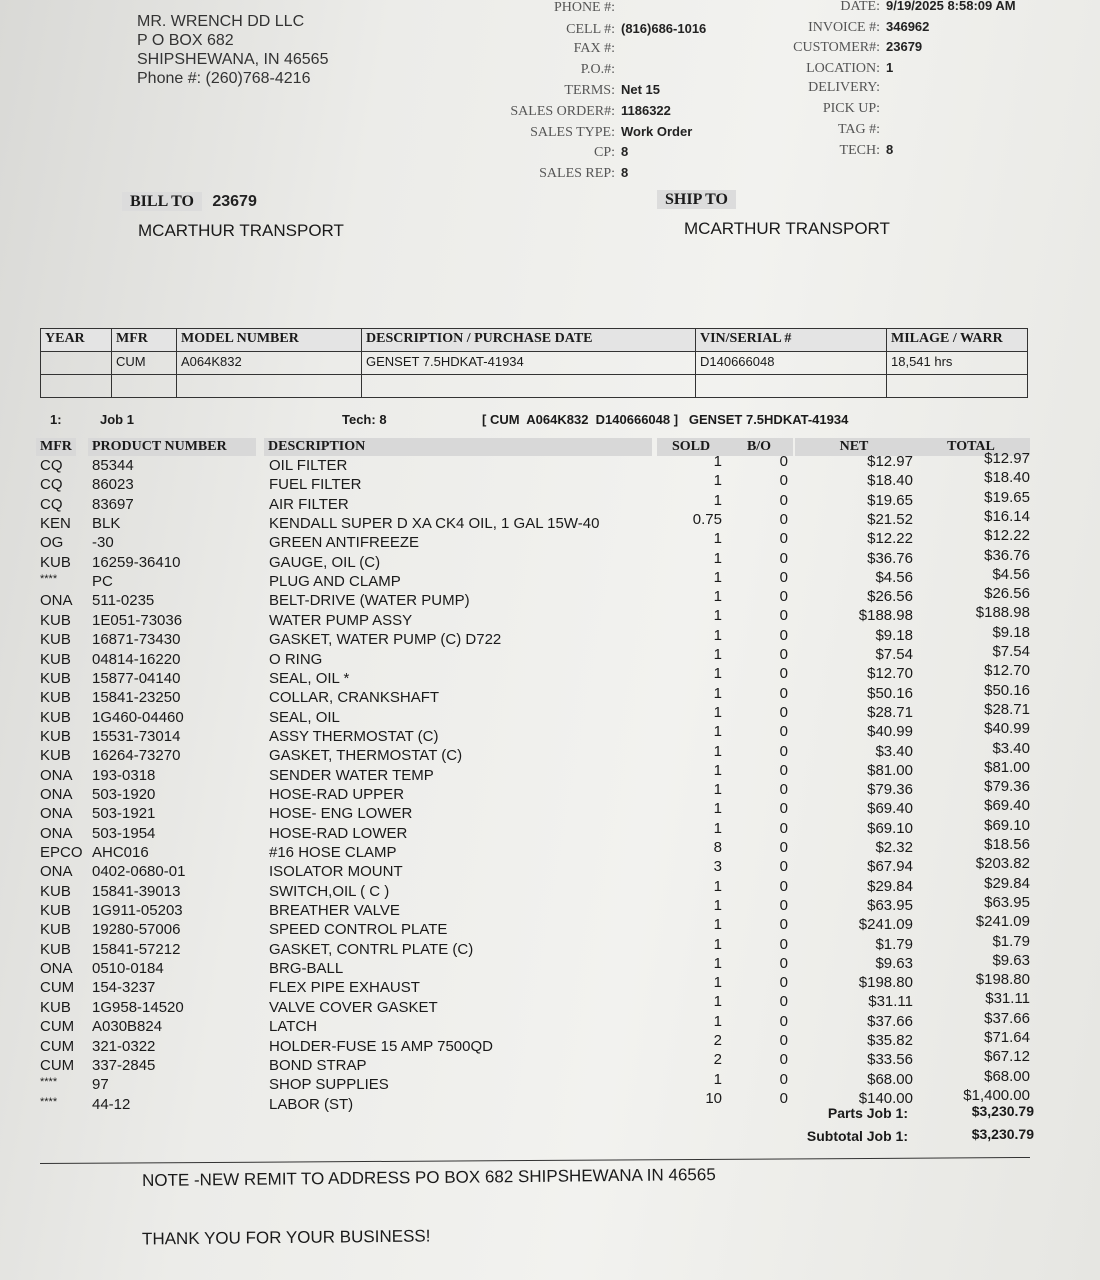  Describe the element at coordinates (309, 504) in the screenshot. I see `item-description: AIR FILTER` at that location.